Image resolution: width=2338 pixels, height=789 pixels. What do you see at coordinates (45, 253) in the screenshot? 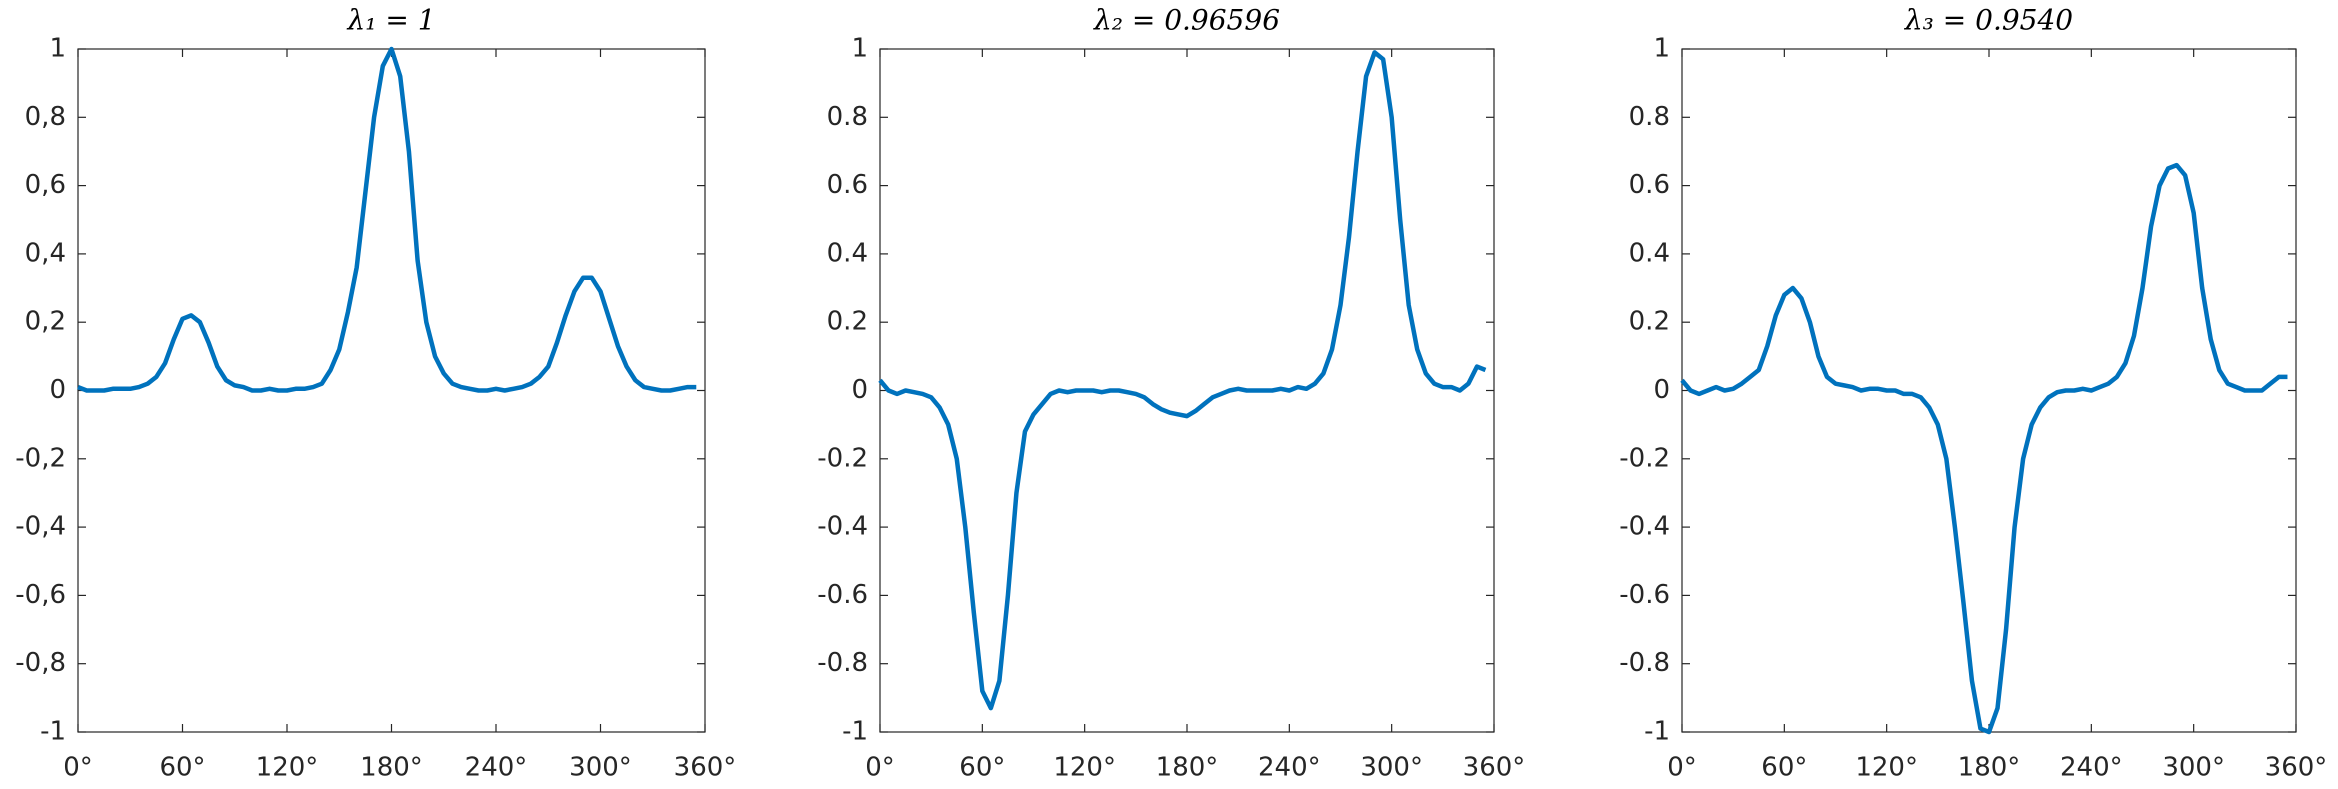
I see `y-tick-label: 0,4` at bounding box center [45, 253].